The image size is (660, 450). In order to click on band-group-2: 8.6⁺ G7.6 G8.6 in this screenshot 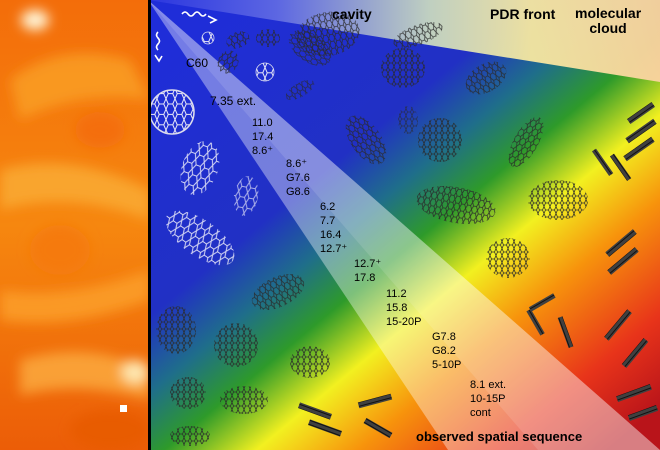, I will do `click(298, 178)`.